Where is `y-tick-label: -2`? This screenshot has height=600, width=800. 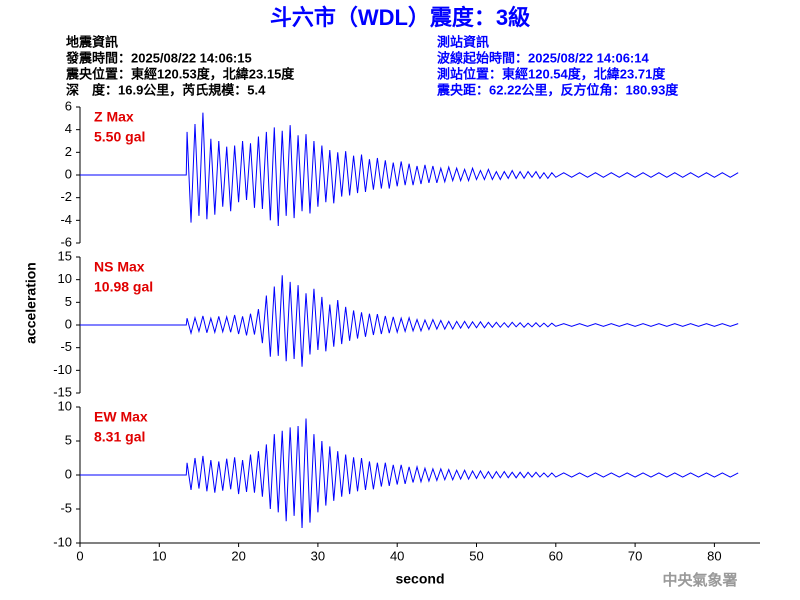
y-tick-label: -2 is located at coordinates (66, 196).